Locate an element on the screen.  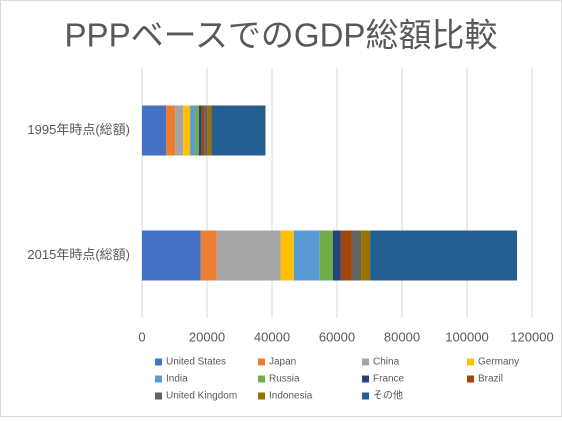
legend-label: その他 is located at coordinates (388, 395).